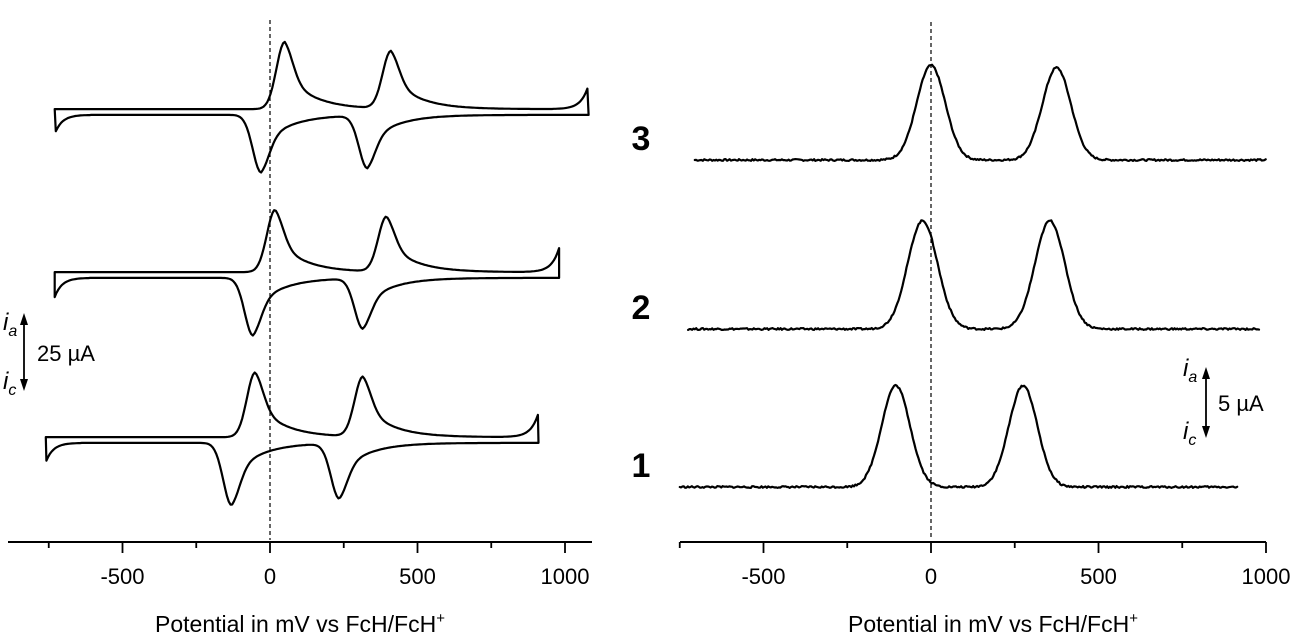 Image resolution: width=1299 pixels, height=640 pixels. I want to click on swv-x-tick-label: 0, so click(931, 576).